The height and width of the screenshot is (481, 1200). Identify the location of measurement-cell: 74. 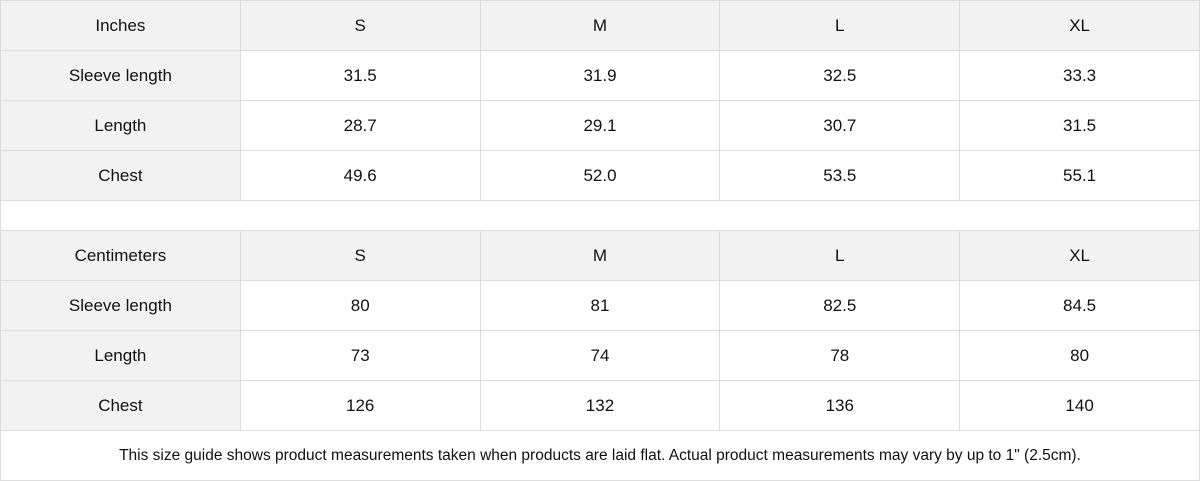
(600, 355).